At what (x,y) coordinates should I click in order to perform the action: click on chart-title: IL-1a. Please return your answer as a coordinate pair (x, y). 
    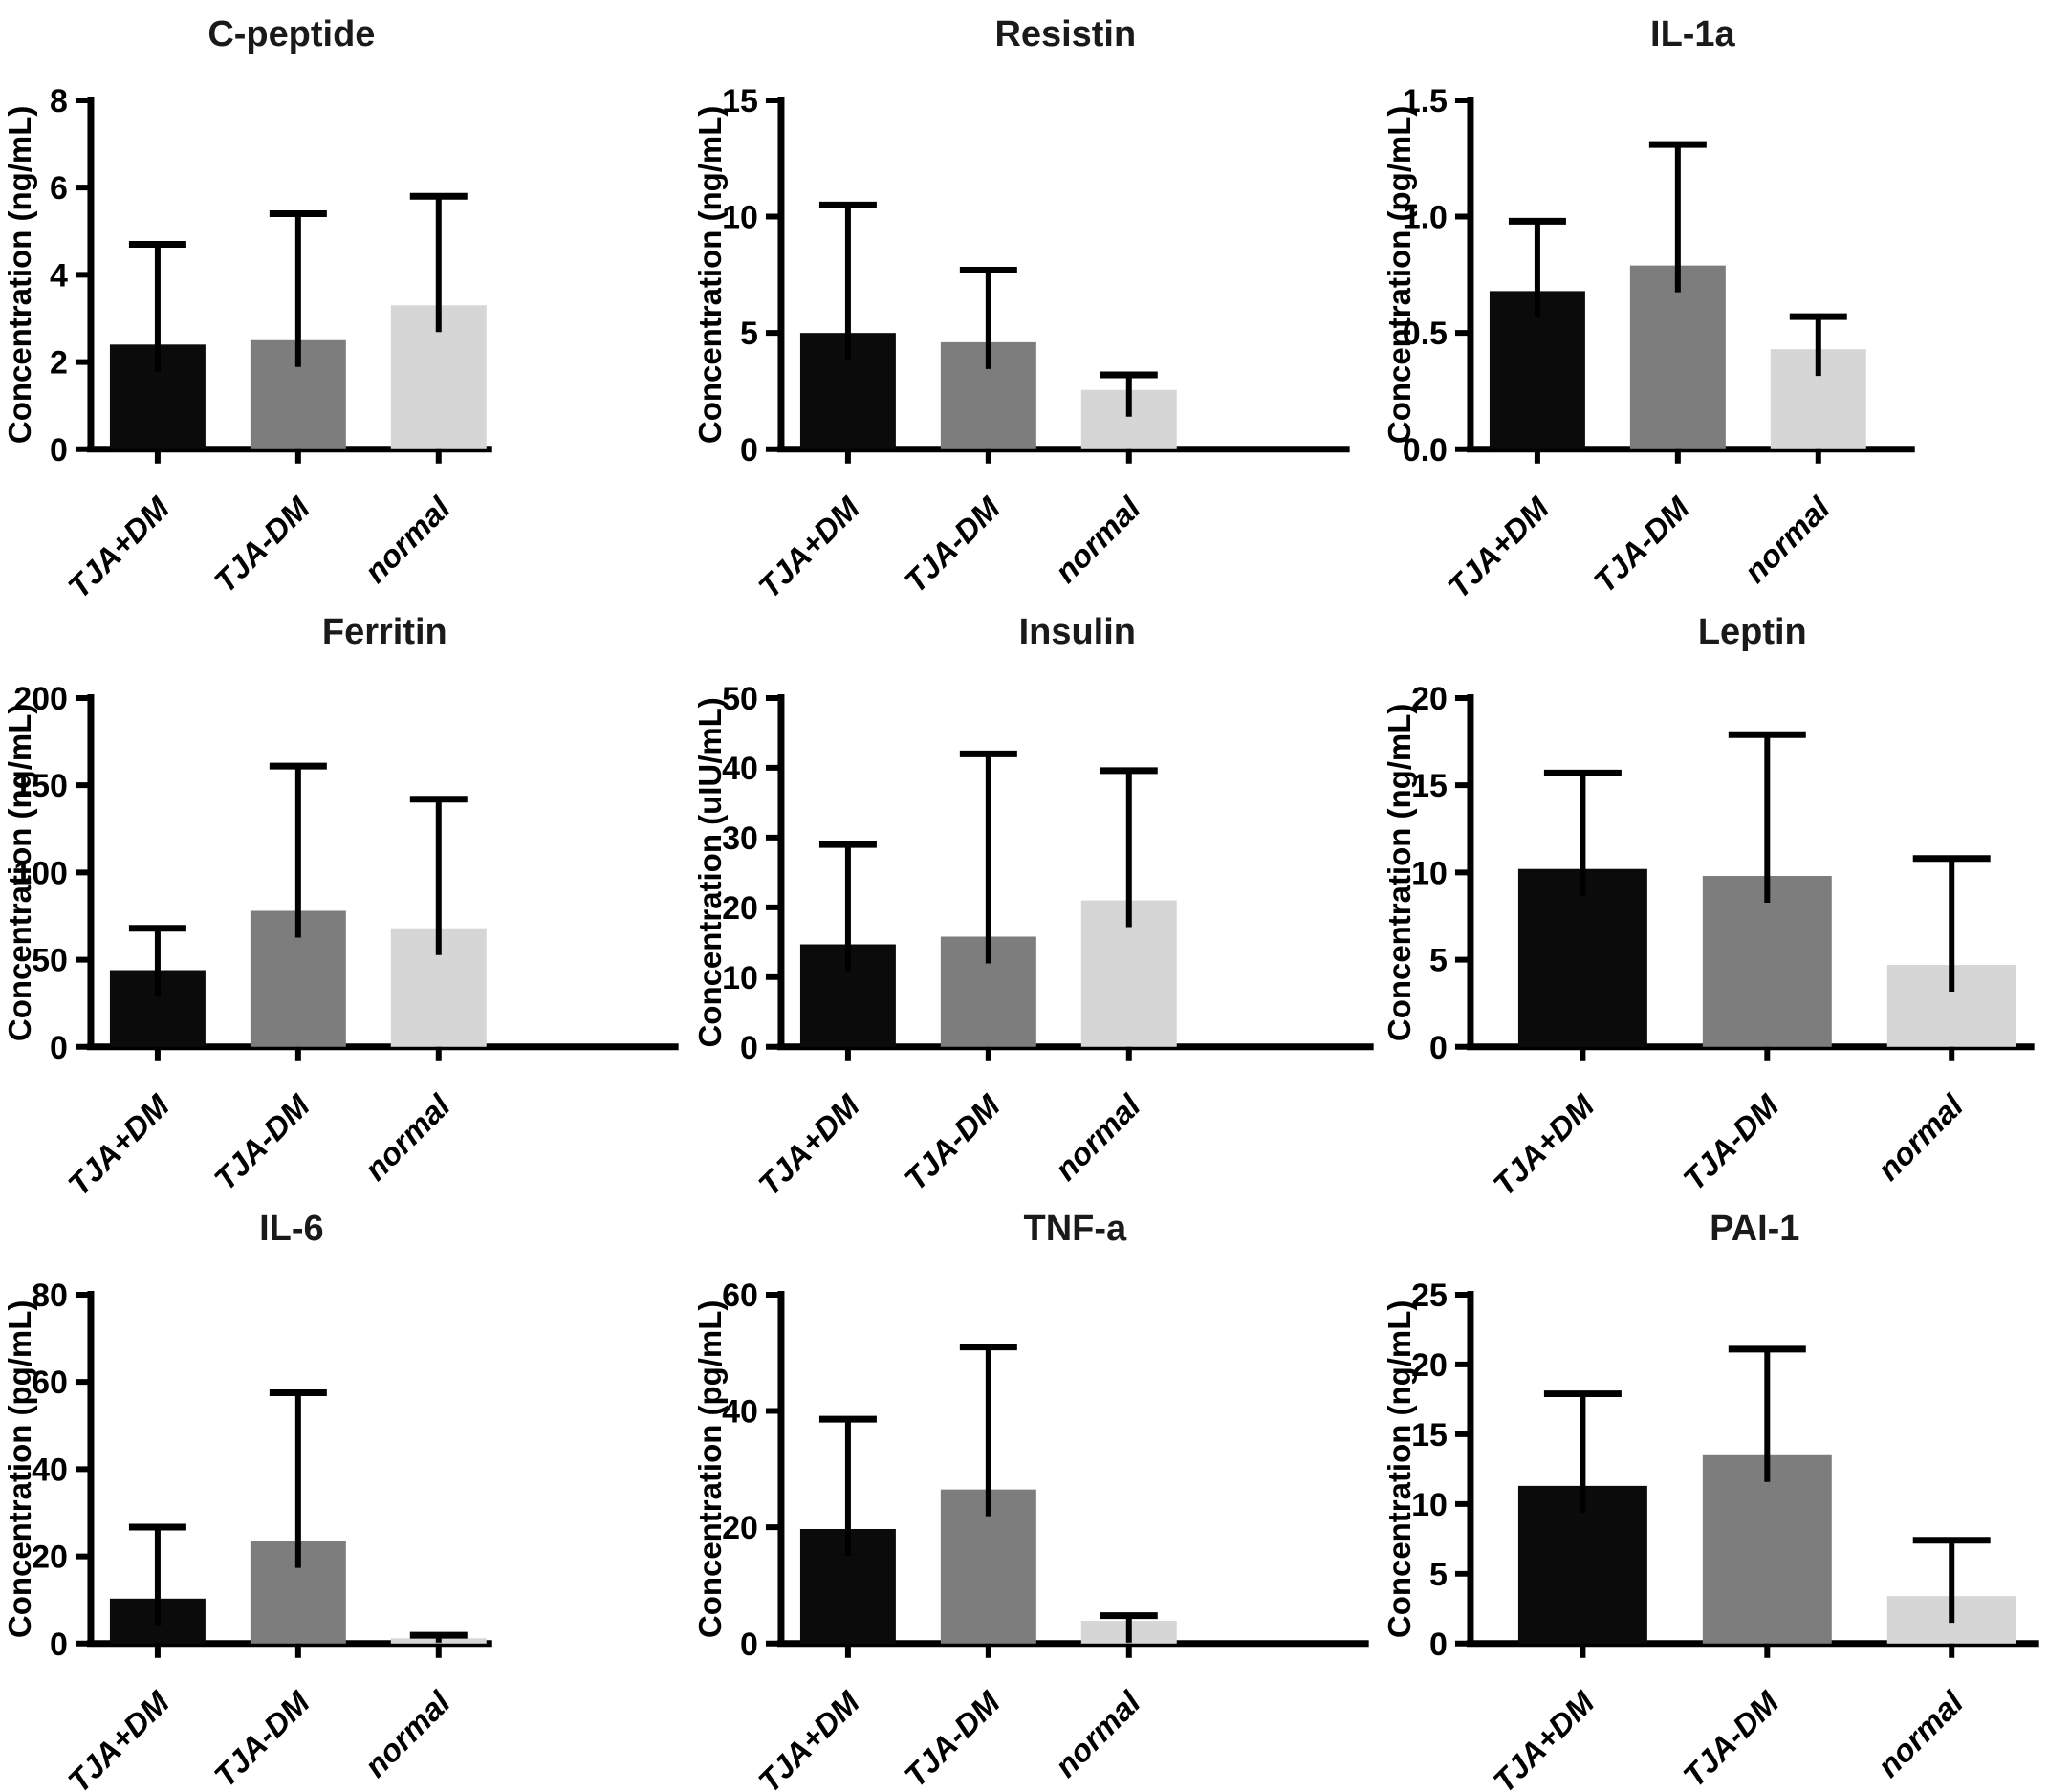
    Looking at the image, I should click on (1693, 34).